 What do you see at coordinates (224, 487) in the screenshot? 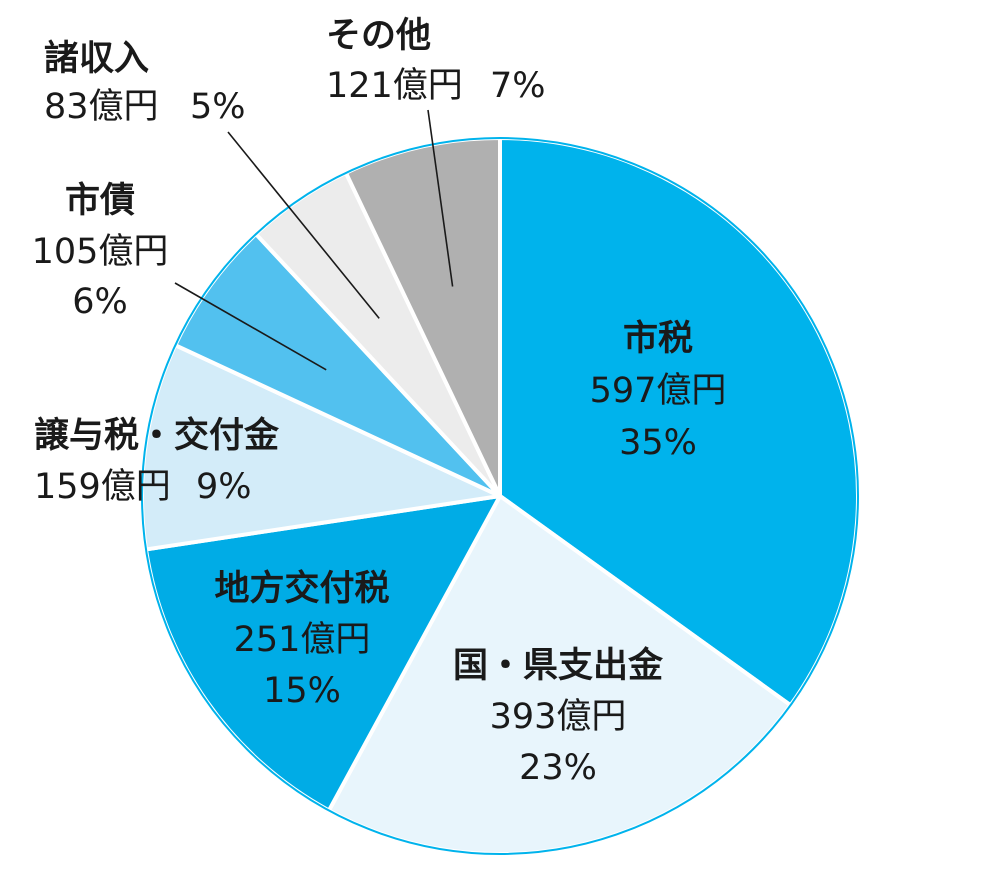
I see `slice-label-jouyozei-percent: 9%` at bounding box center [224, 487].